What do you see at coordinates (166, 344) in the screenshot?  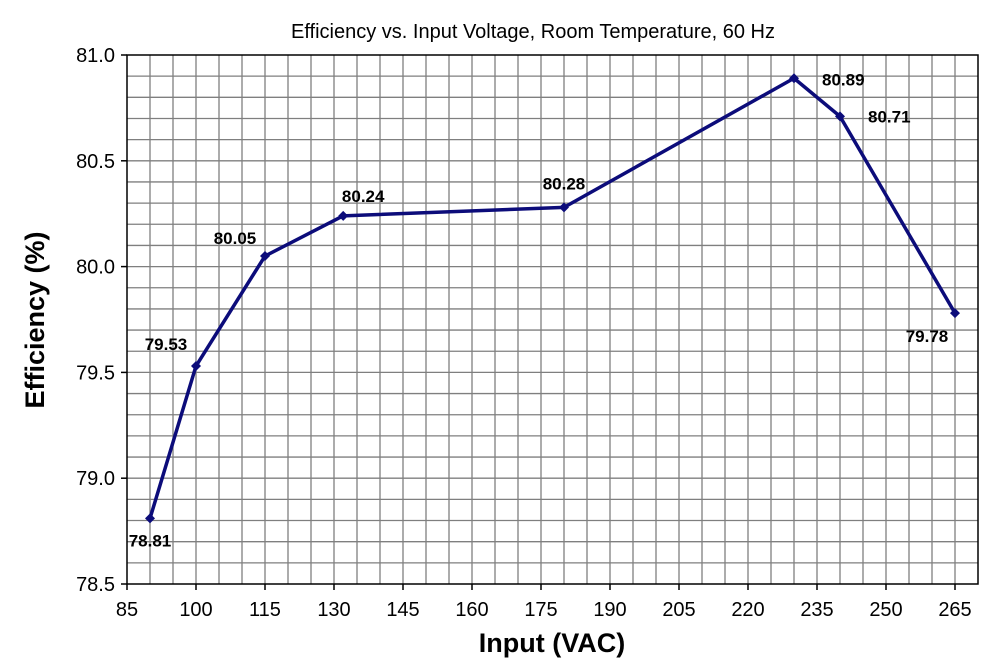 I see `data-label: 79.53` at bounding box center [166, 344].